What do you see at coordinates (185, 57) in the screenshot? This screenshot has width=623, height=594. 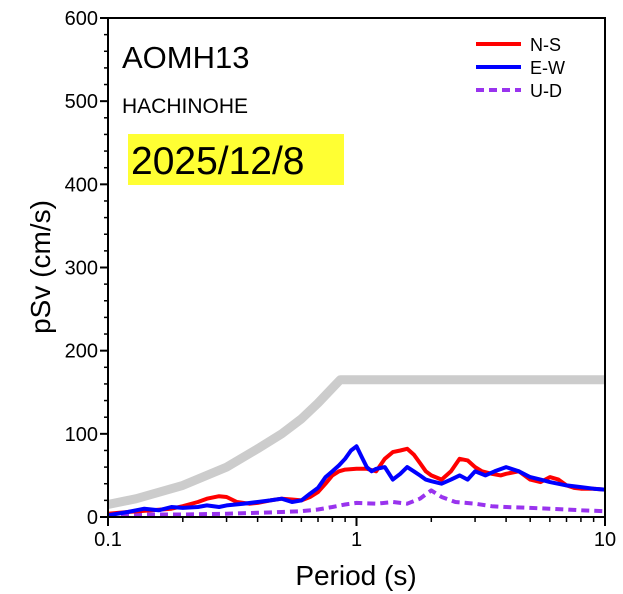 I see `station-code: AOMH13` at bounding box center [185, 57].